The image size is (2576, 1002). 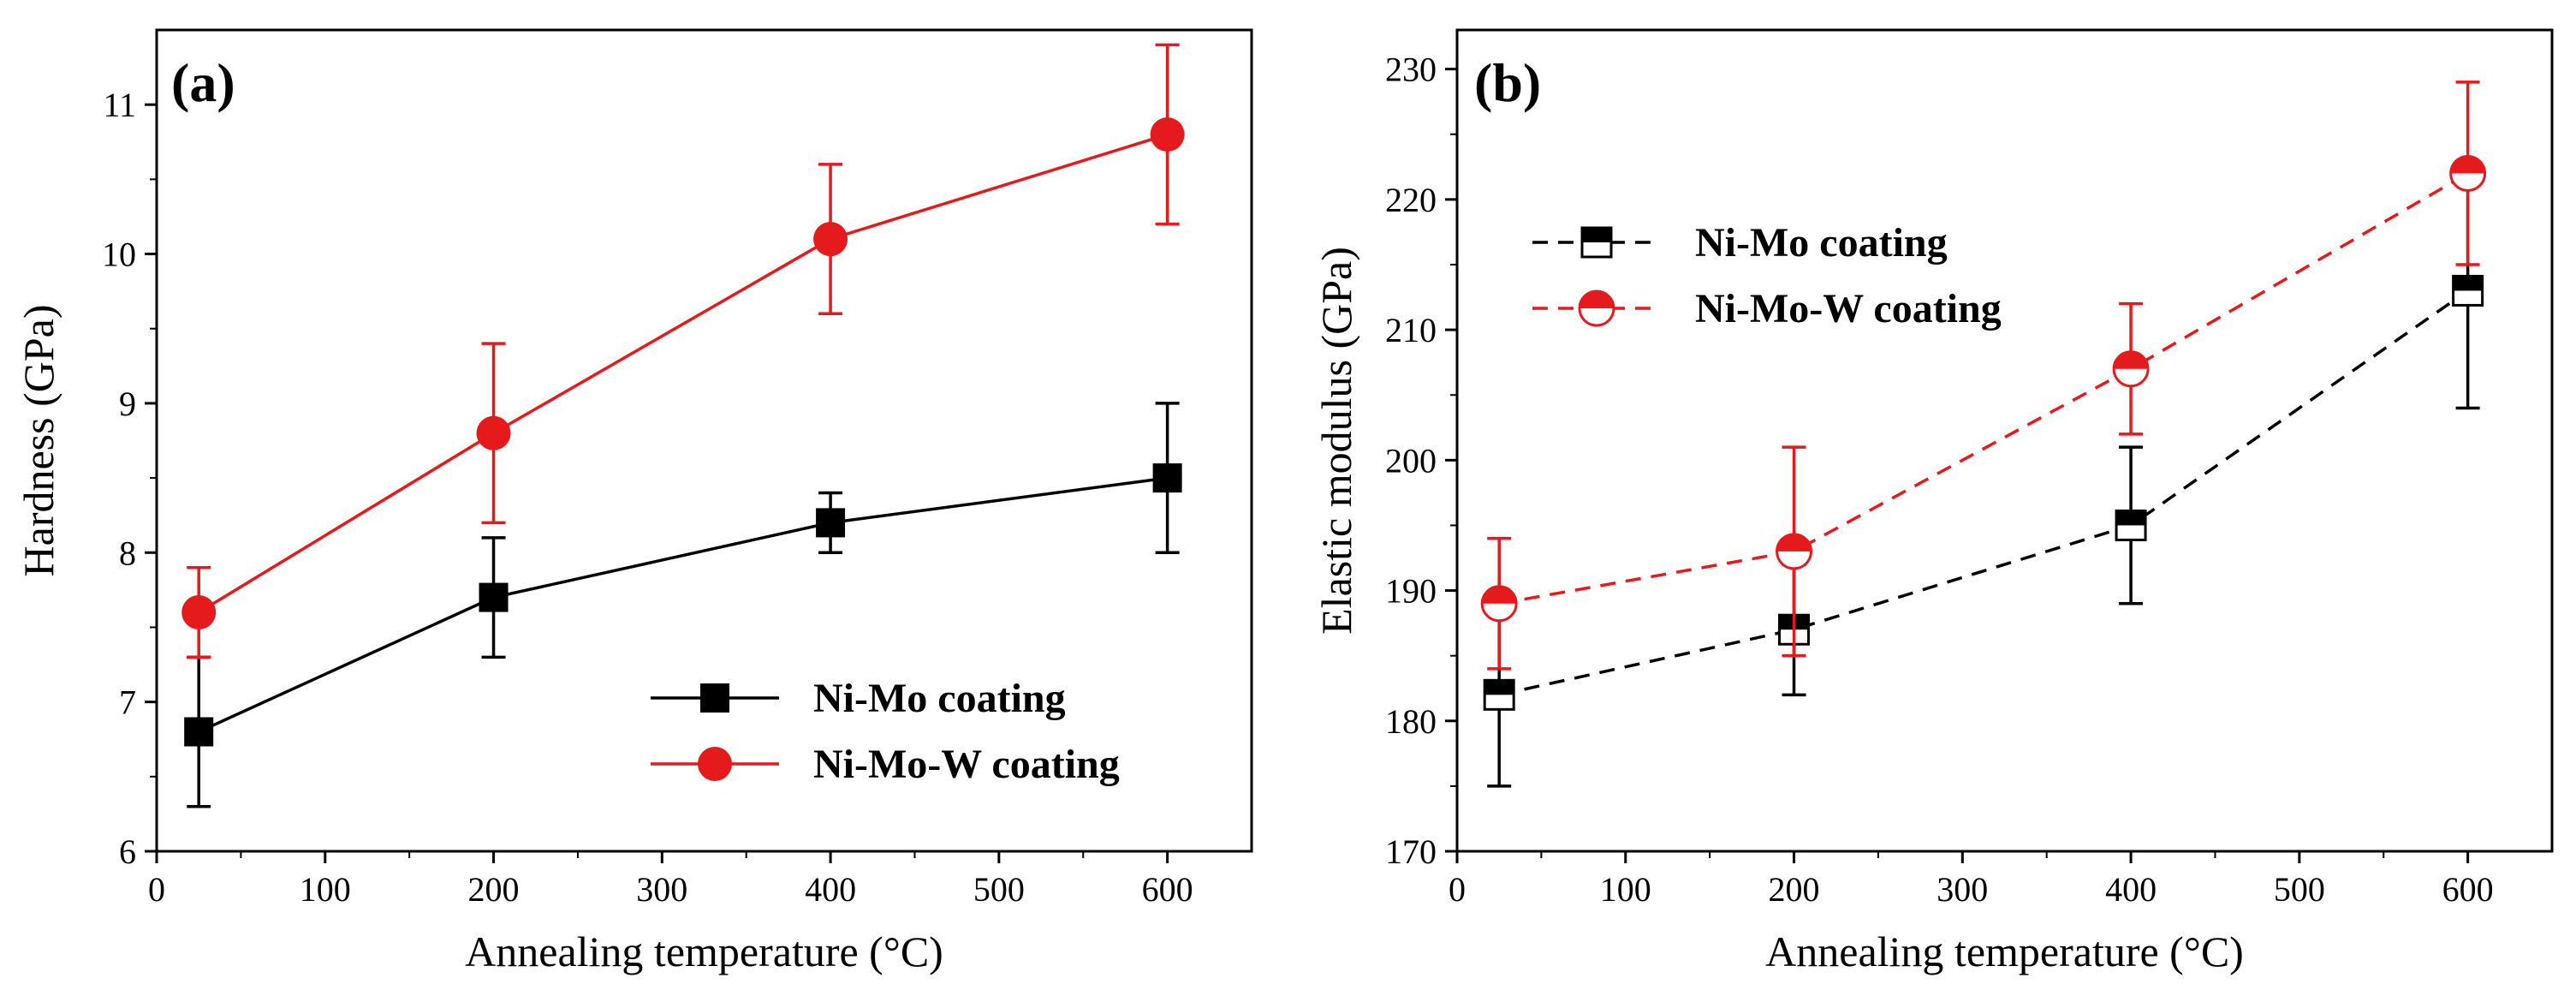 I want to click on y-tick-label: 7, so click(x=128, y=702).